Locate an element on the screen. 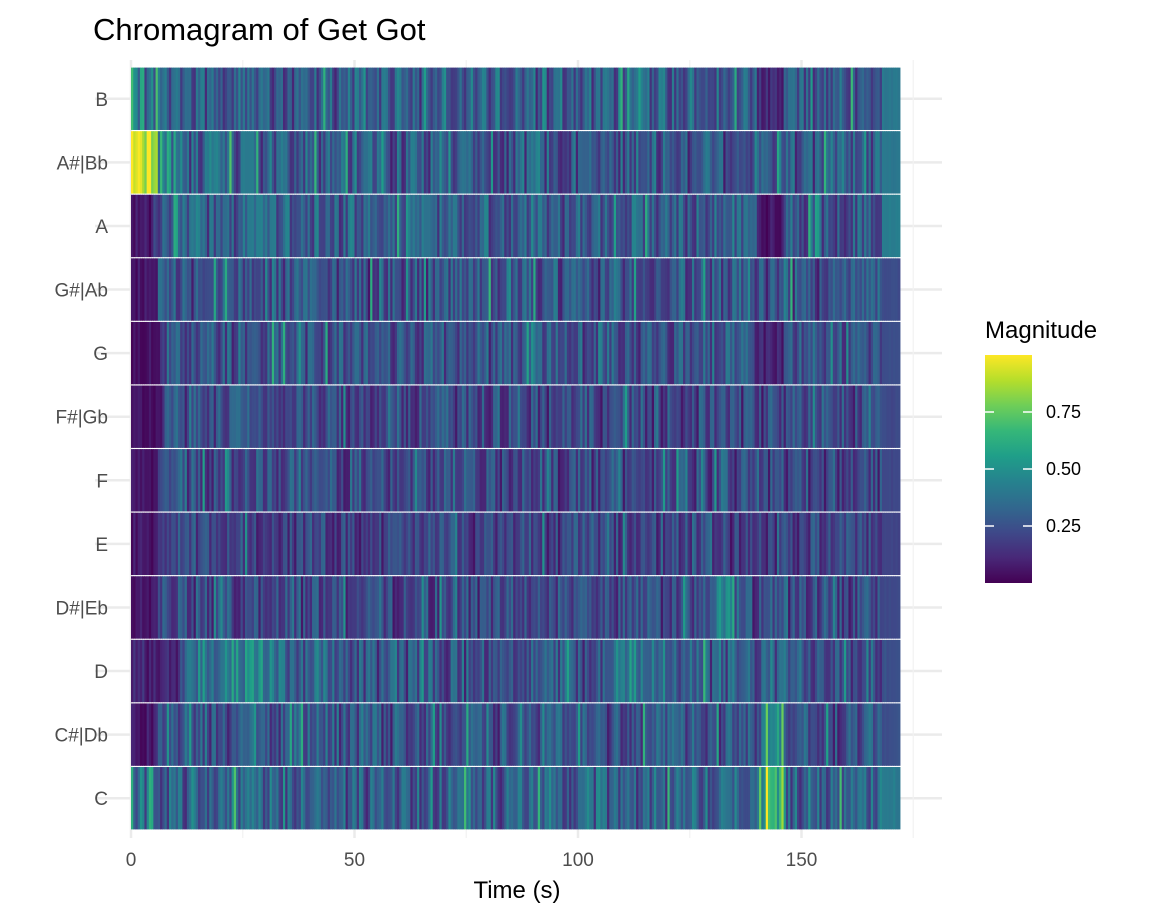 Image resolution: width=1152 pixels, height=921 pixels. y-tick-label: E is located at coordinates (101, 545).